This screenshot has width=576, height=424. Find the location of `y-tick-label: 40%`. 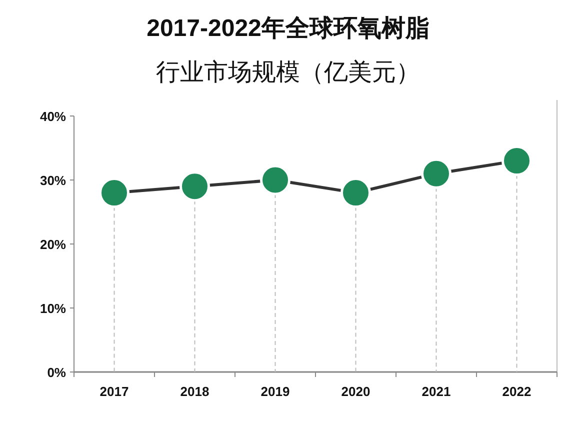

y-tick-label: 40% is located at coordinates (53, 116).